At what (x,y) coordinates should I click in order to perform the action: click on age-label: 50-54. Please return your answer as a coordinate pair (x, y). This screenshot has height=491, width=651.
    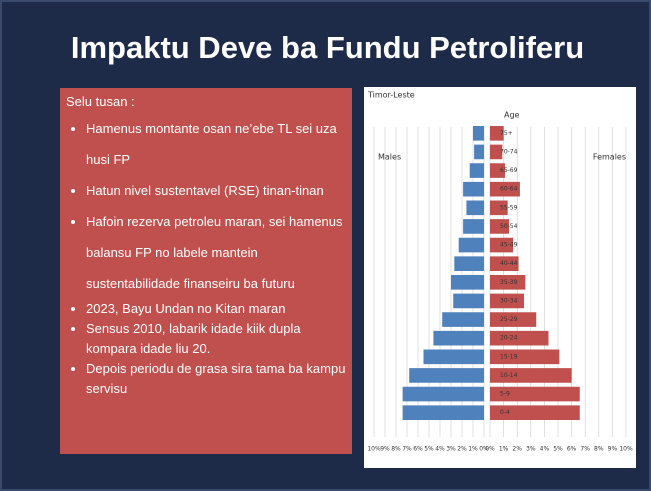
    Looking at the image, I should click on (509, 226).